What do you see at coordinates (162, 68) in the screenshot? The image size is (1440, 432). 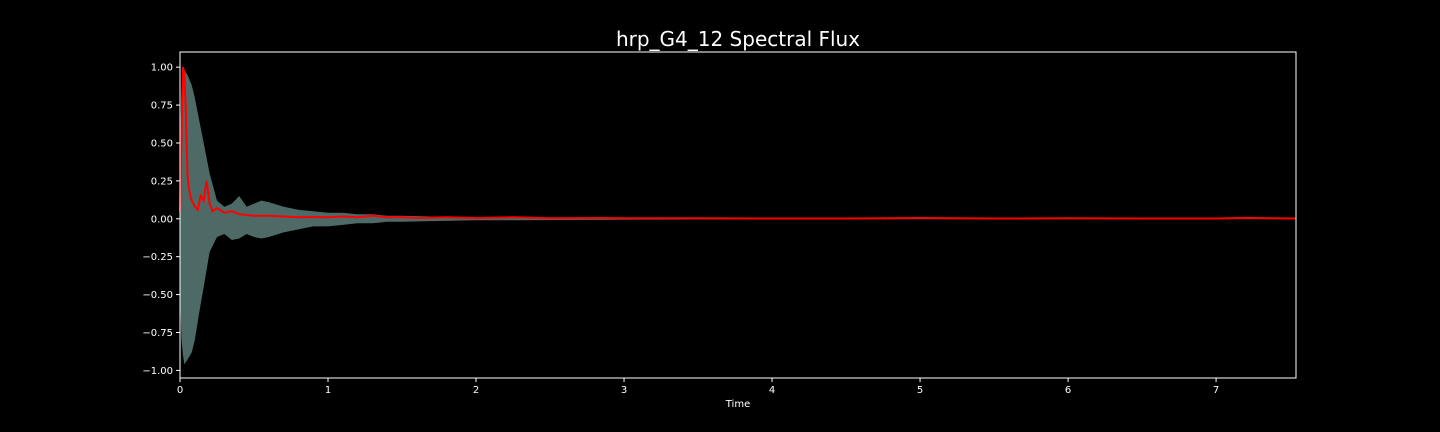 I see `y-tick-label: 1.00` at bounding box center [162, 68].